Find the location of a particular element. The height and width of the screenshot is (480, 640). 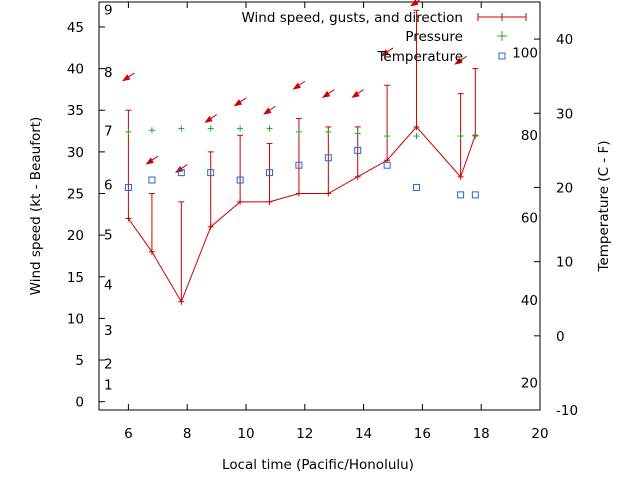

y-axis-ticks: 0 5 10 15 20 25 30 35 40 45 is located at coordinates (86, 215).